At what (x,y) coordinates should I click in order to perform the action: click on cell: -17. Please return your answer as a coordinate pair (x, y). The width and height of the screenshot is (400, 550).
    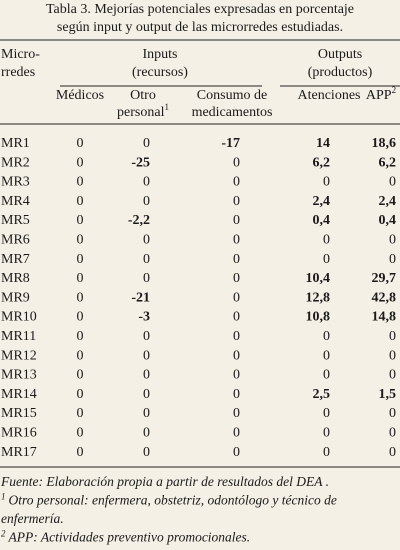
    Looking at the image, I should click on (230, 143).